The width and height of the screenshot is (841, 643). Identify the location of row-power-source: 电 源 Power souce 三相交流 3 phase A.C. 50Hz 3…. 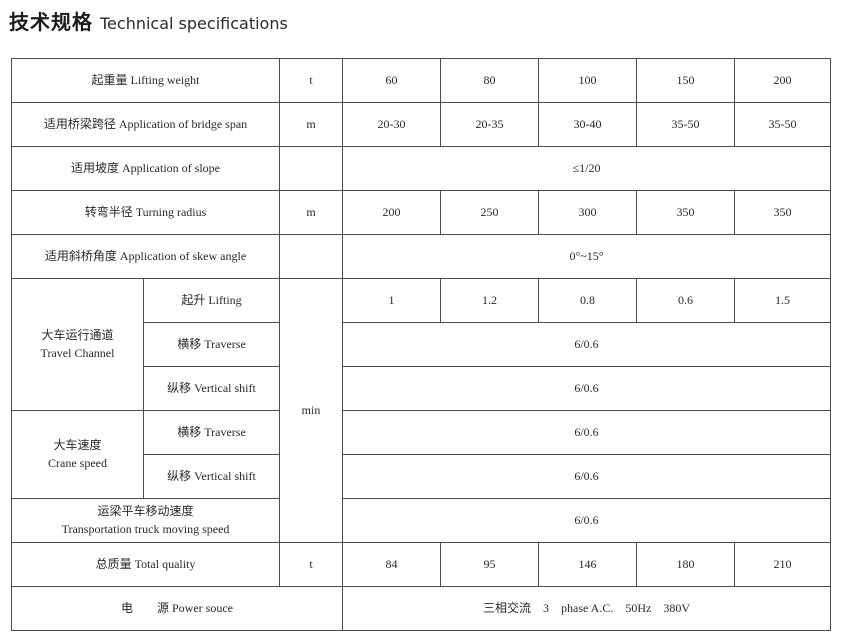
(421, 608).